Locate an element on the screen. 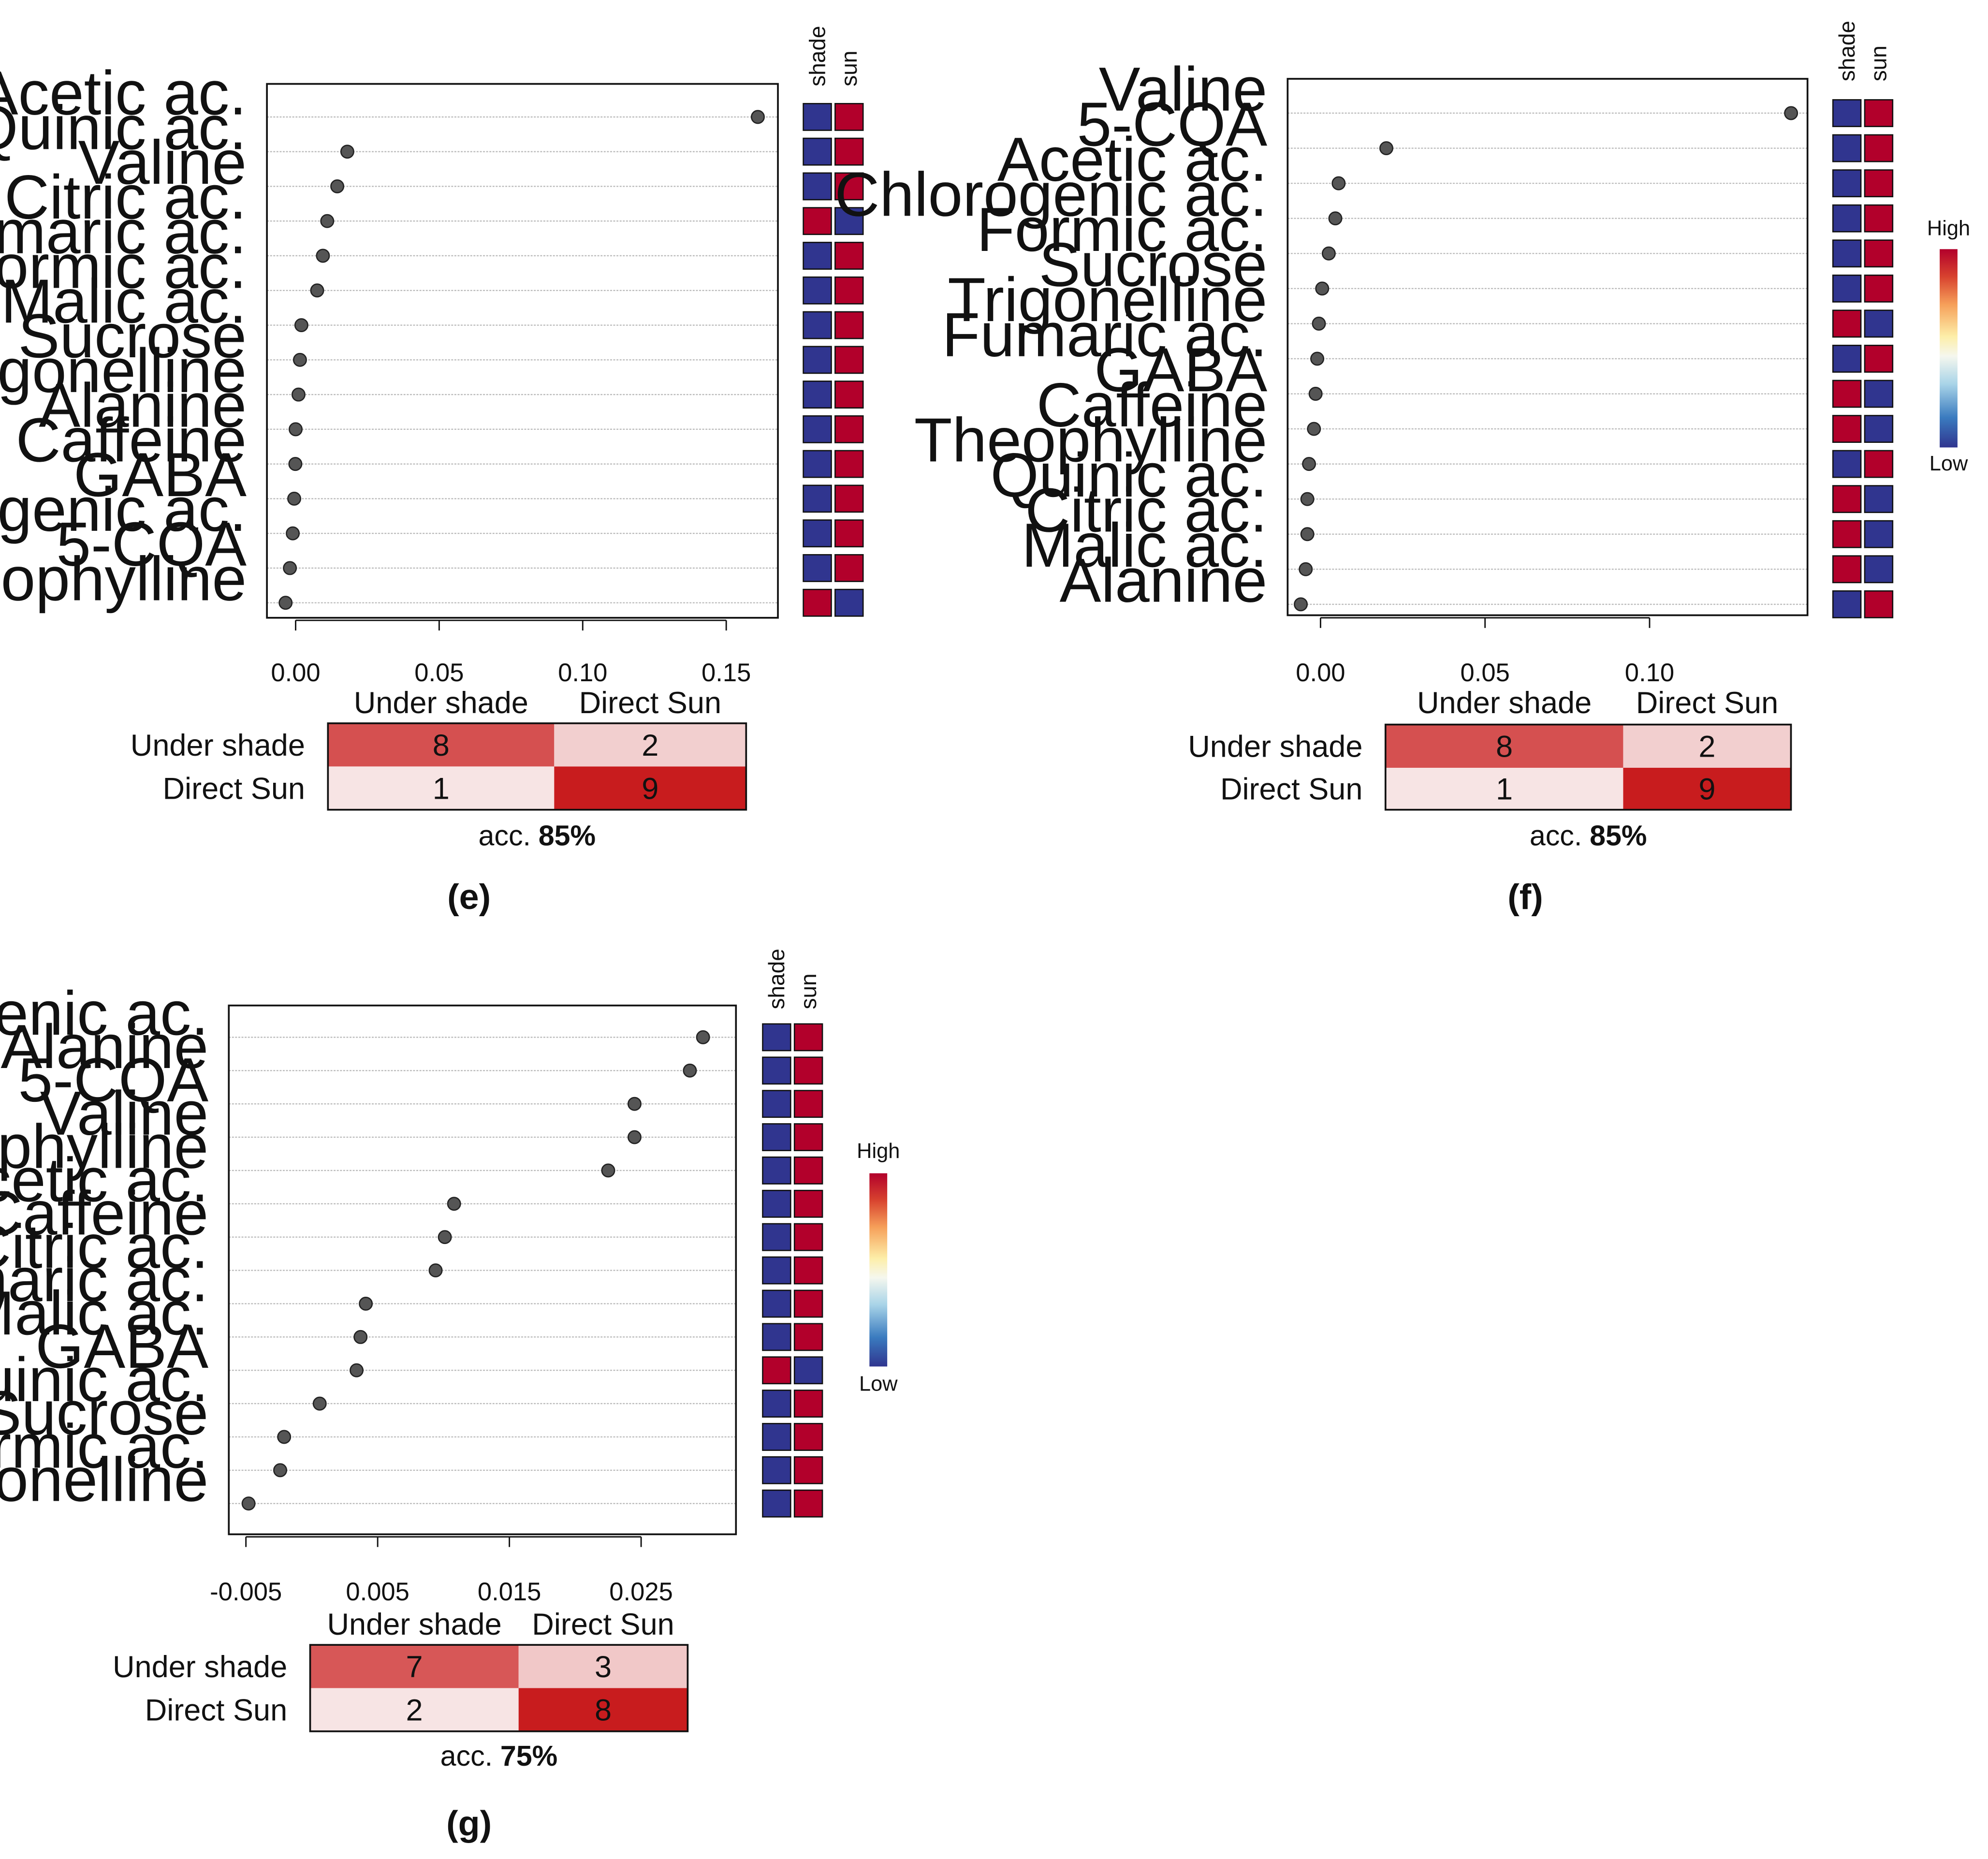 The width and height of the screenshot is (1988, 1859). confusion-value: 3 is located at coordinates (603, 1667).